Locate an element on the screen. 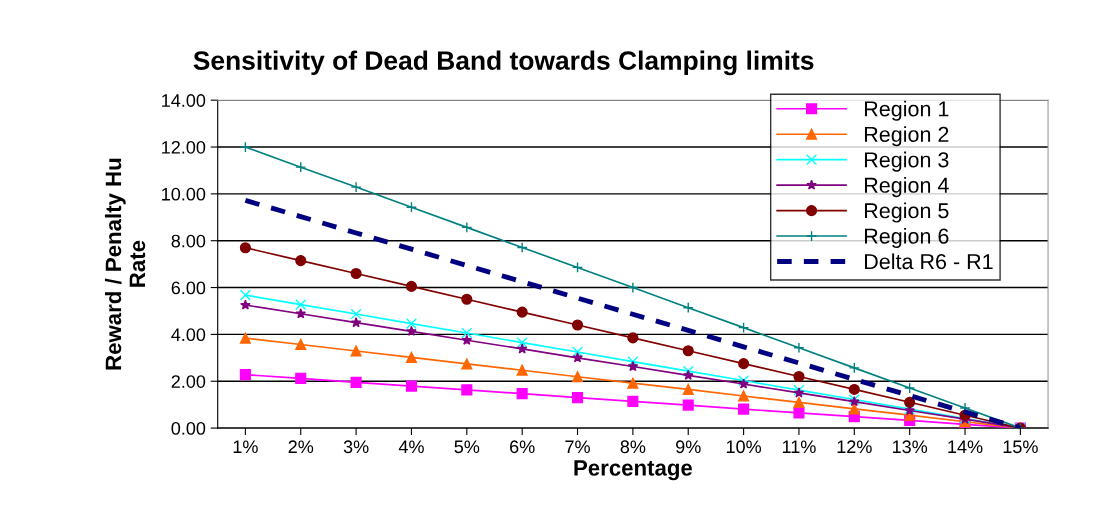 The height and width of the screenshot is (506, 1094). y-tick-label: 0.00 is located at coordinates (188, 428).